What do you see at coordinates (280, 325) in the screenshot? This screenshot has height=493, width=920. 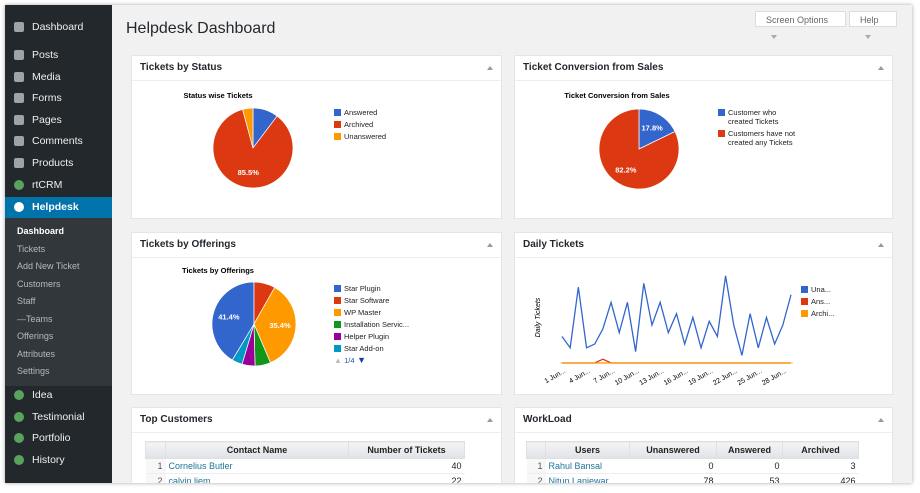 I see `slice-label: 35.4%` at bounding box center [280, 325].